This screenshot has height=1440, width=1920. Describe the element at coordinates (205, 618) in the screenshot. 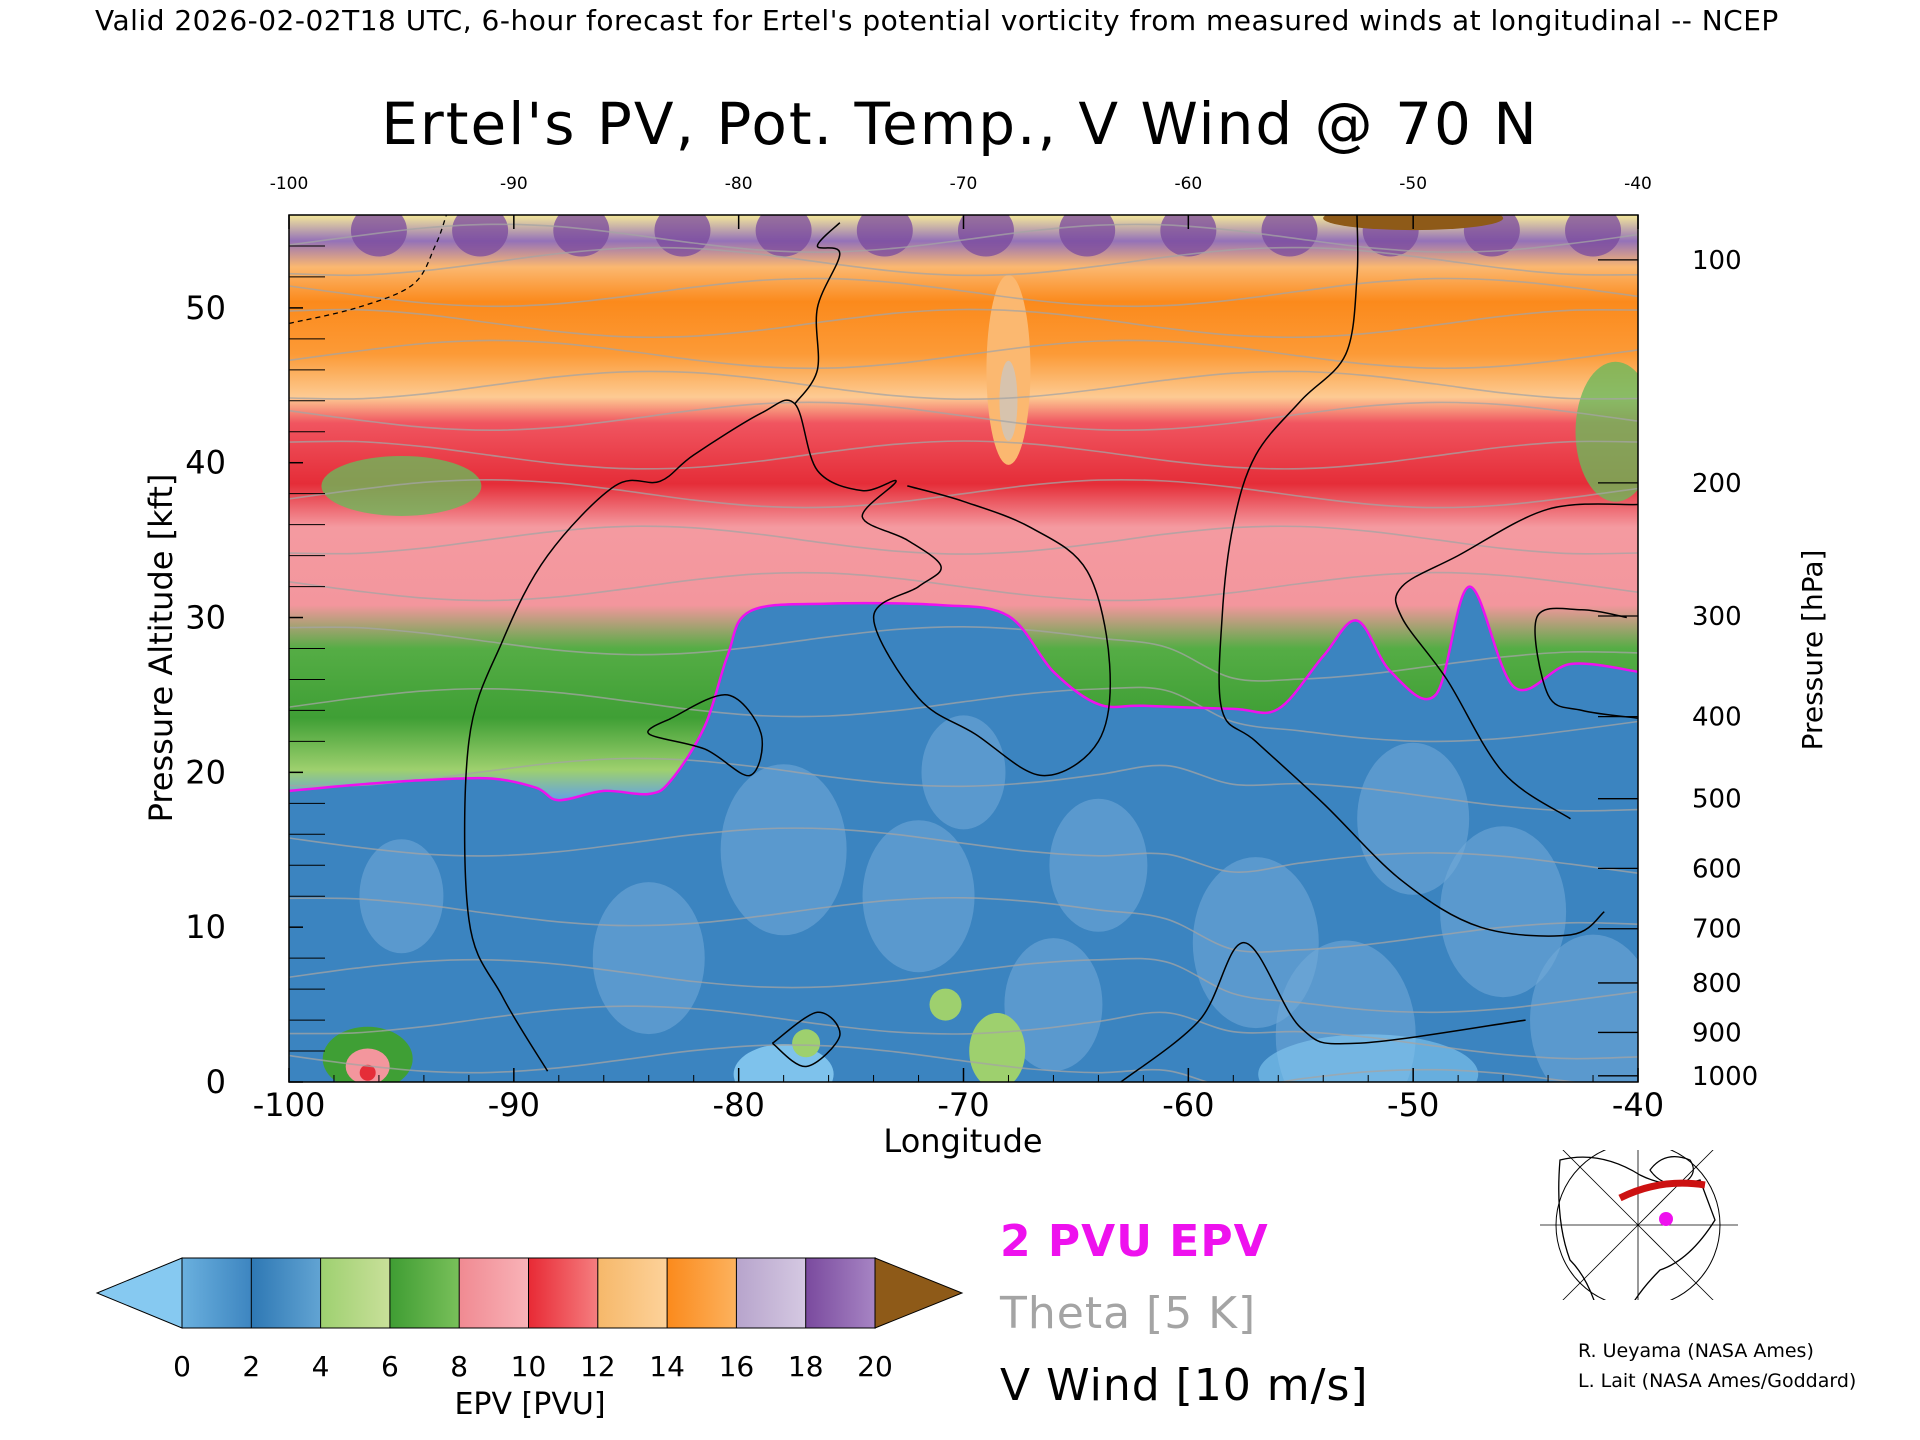

I see `y-tick-label: 30` at that location.